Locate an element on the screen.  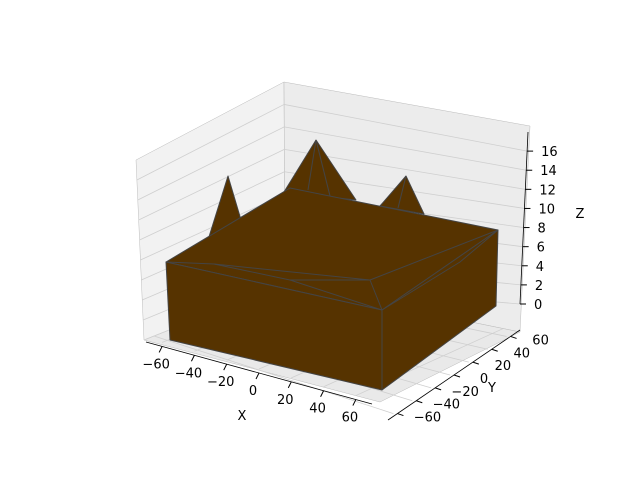
y-grid-line is located at coordinates (273, 374).